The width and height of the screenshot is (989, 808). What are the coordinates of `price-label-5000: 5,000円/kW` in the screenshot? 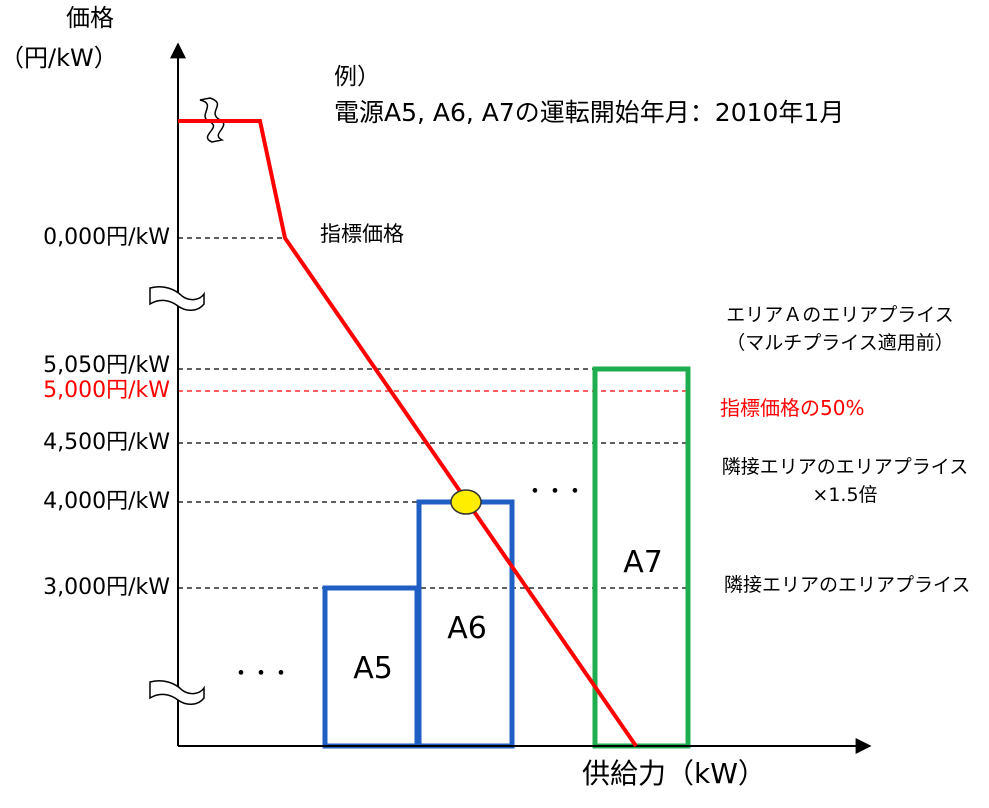 It's located at (106, 390).